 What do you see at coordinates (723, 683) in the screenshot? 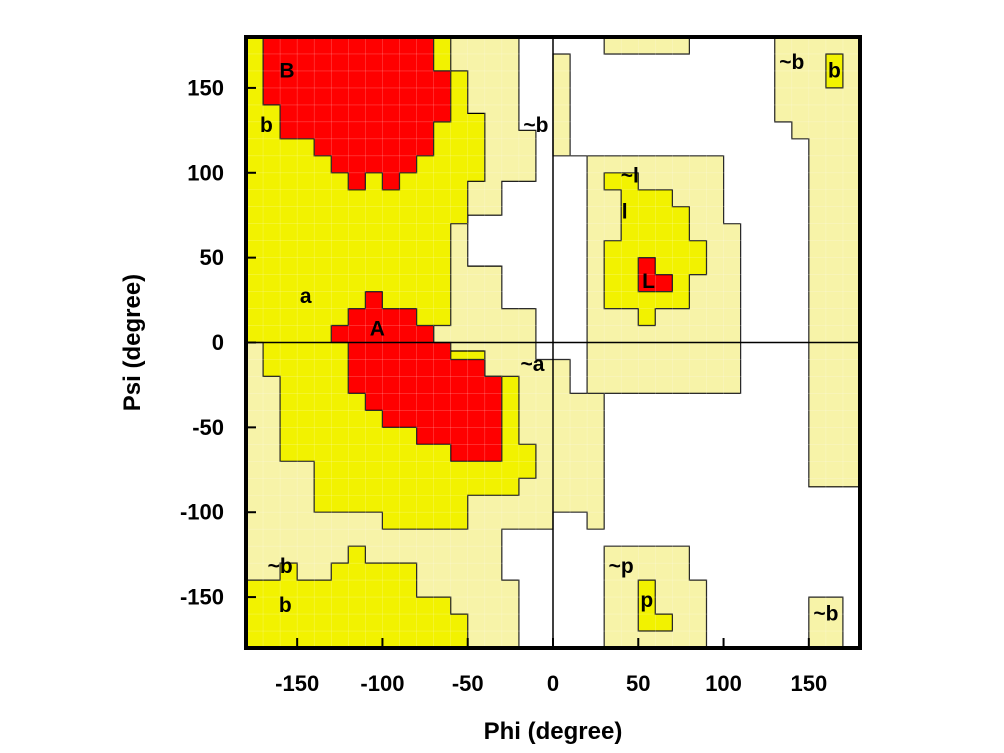
I see `x-tick-label: 100` at bounding box center [723, 683].